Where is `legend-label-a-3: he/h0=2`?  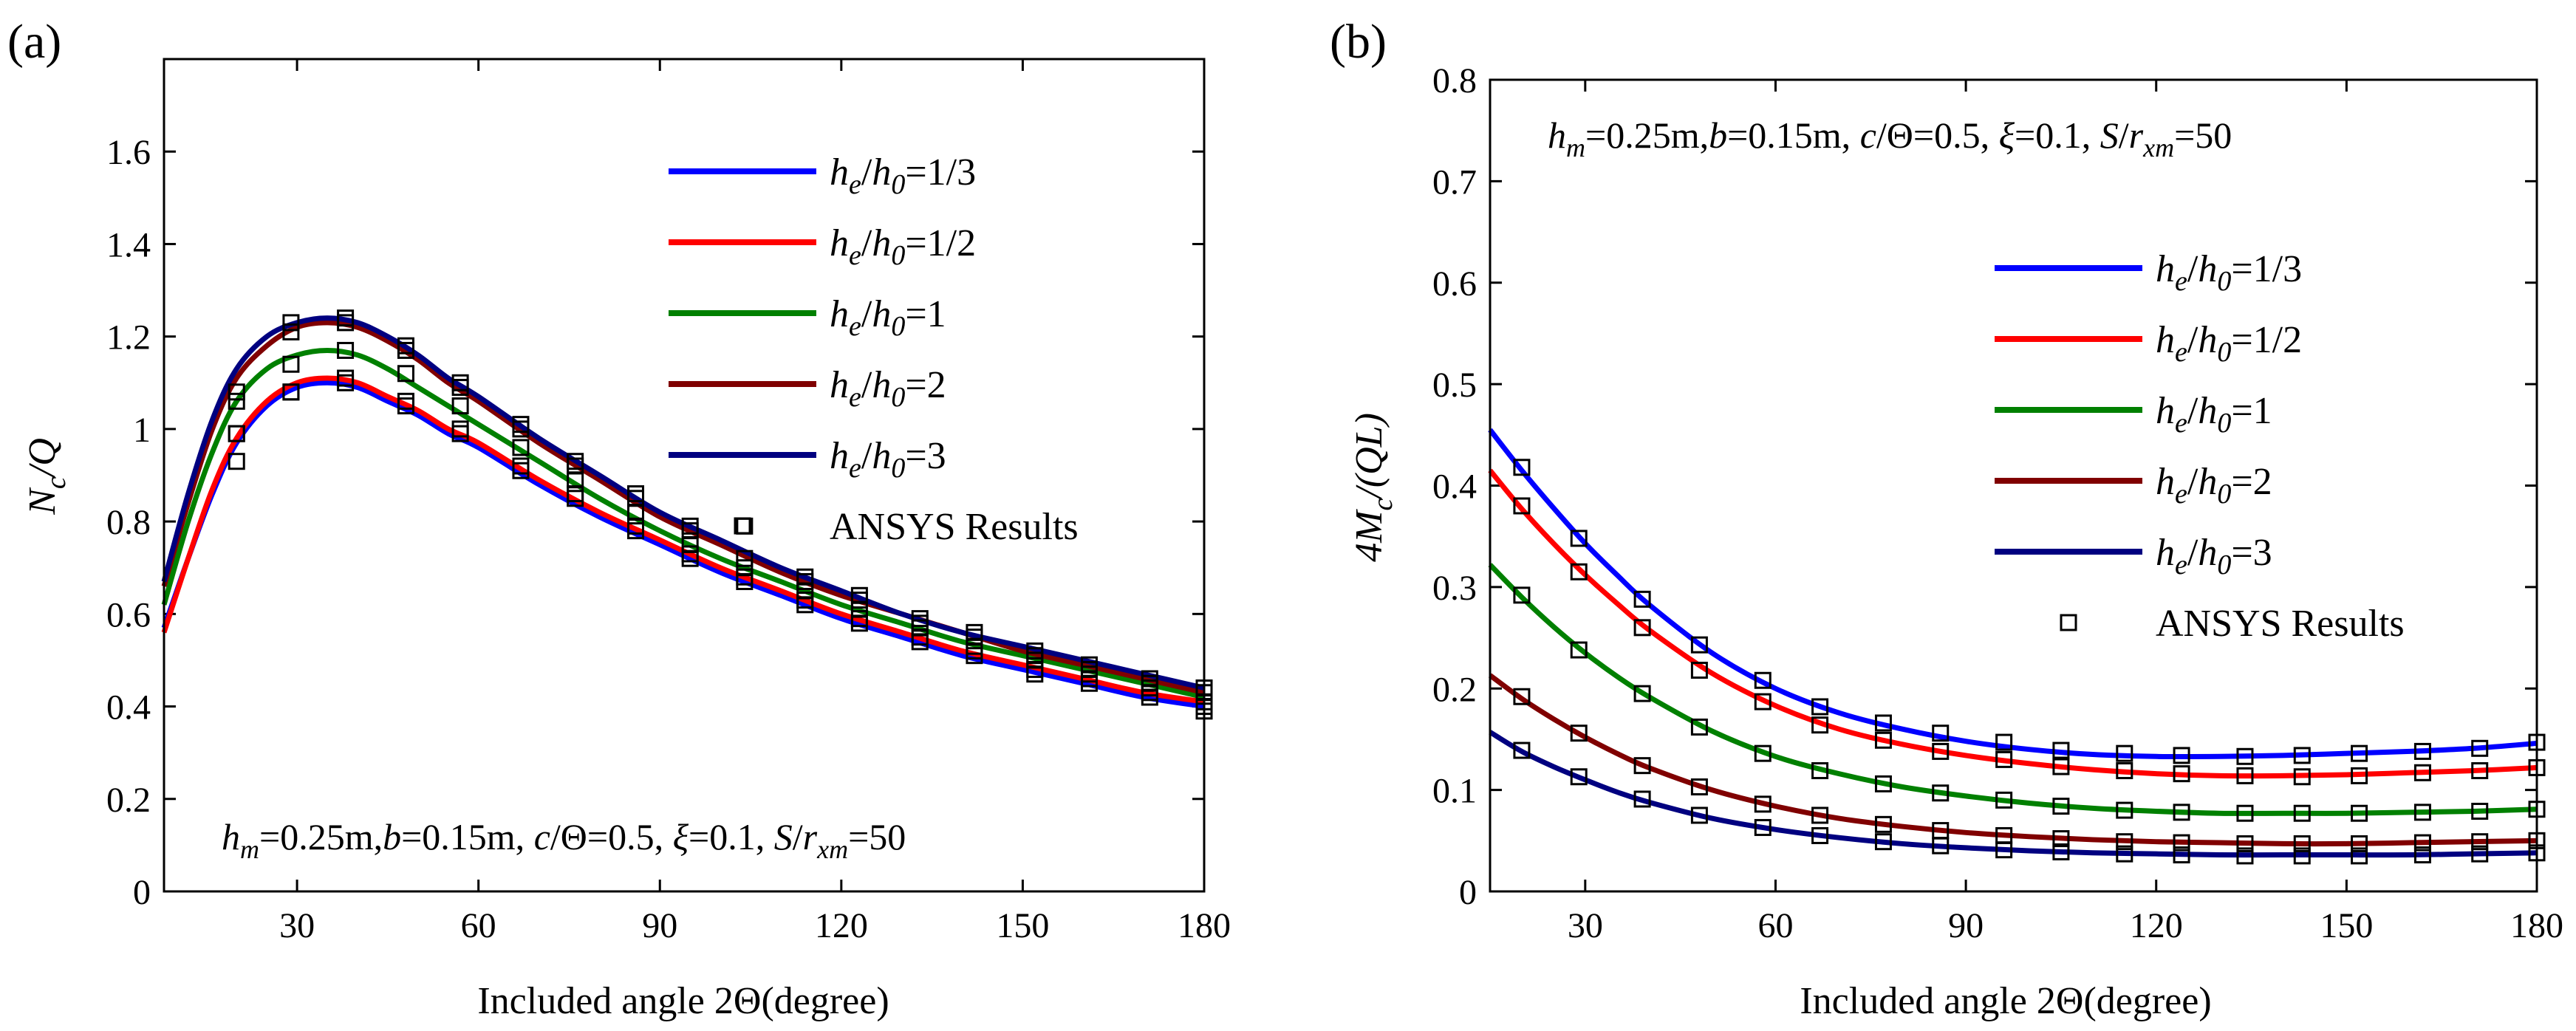
legend-label-a-3: he/h0=2 is located at coordinates (888, 389).